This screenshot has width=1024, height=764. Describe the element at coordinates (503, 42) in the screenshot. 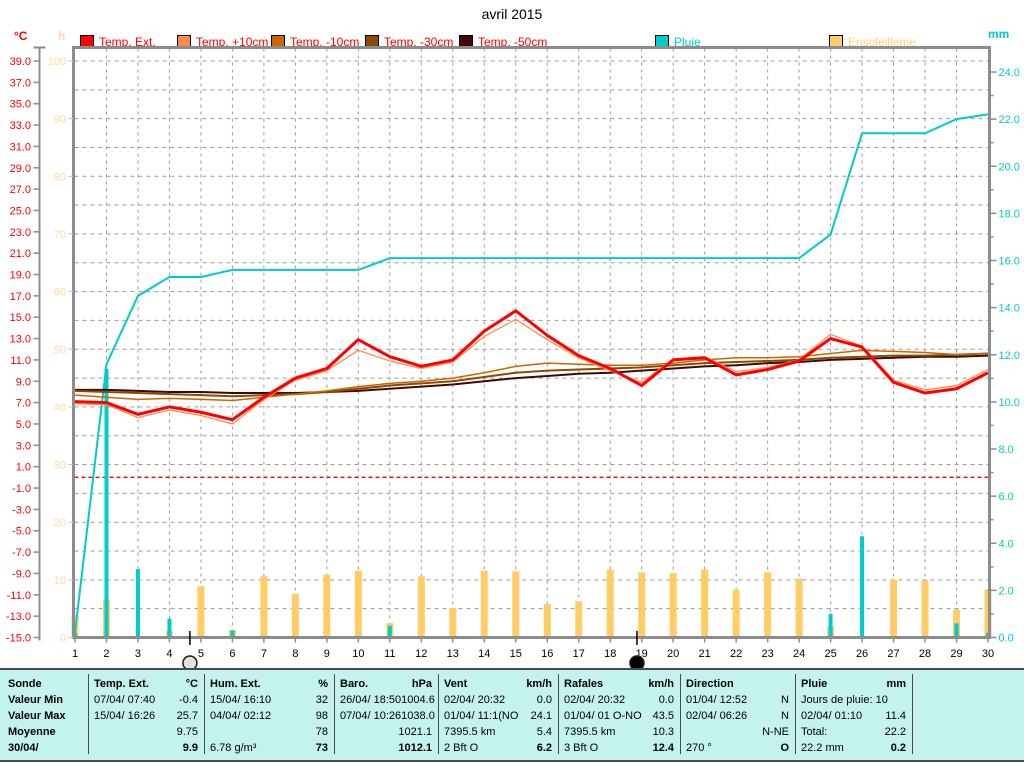

I see `legend-item: Temp. -50cm` at that location.